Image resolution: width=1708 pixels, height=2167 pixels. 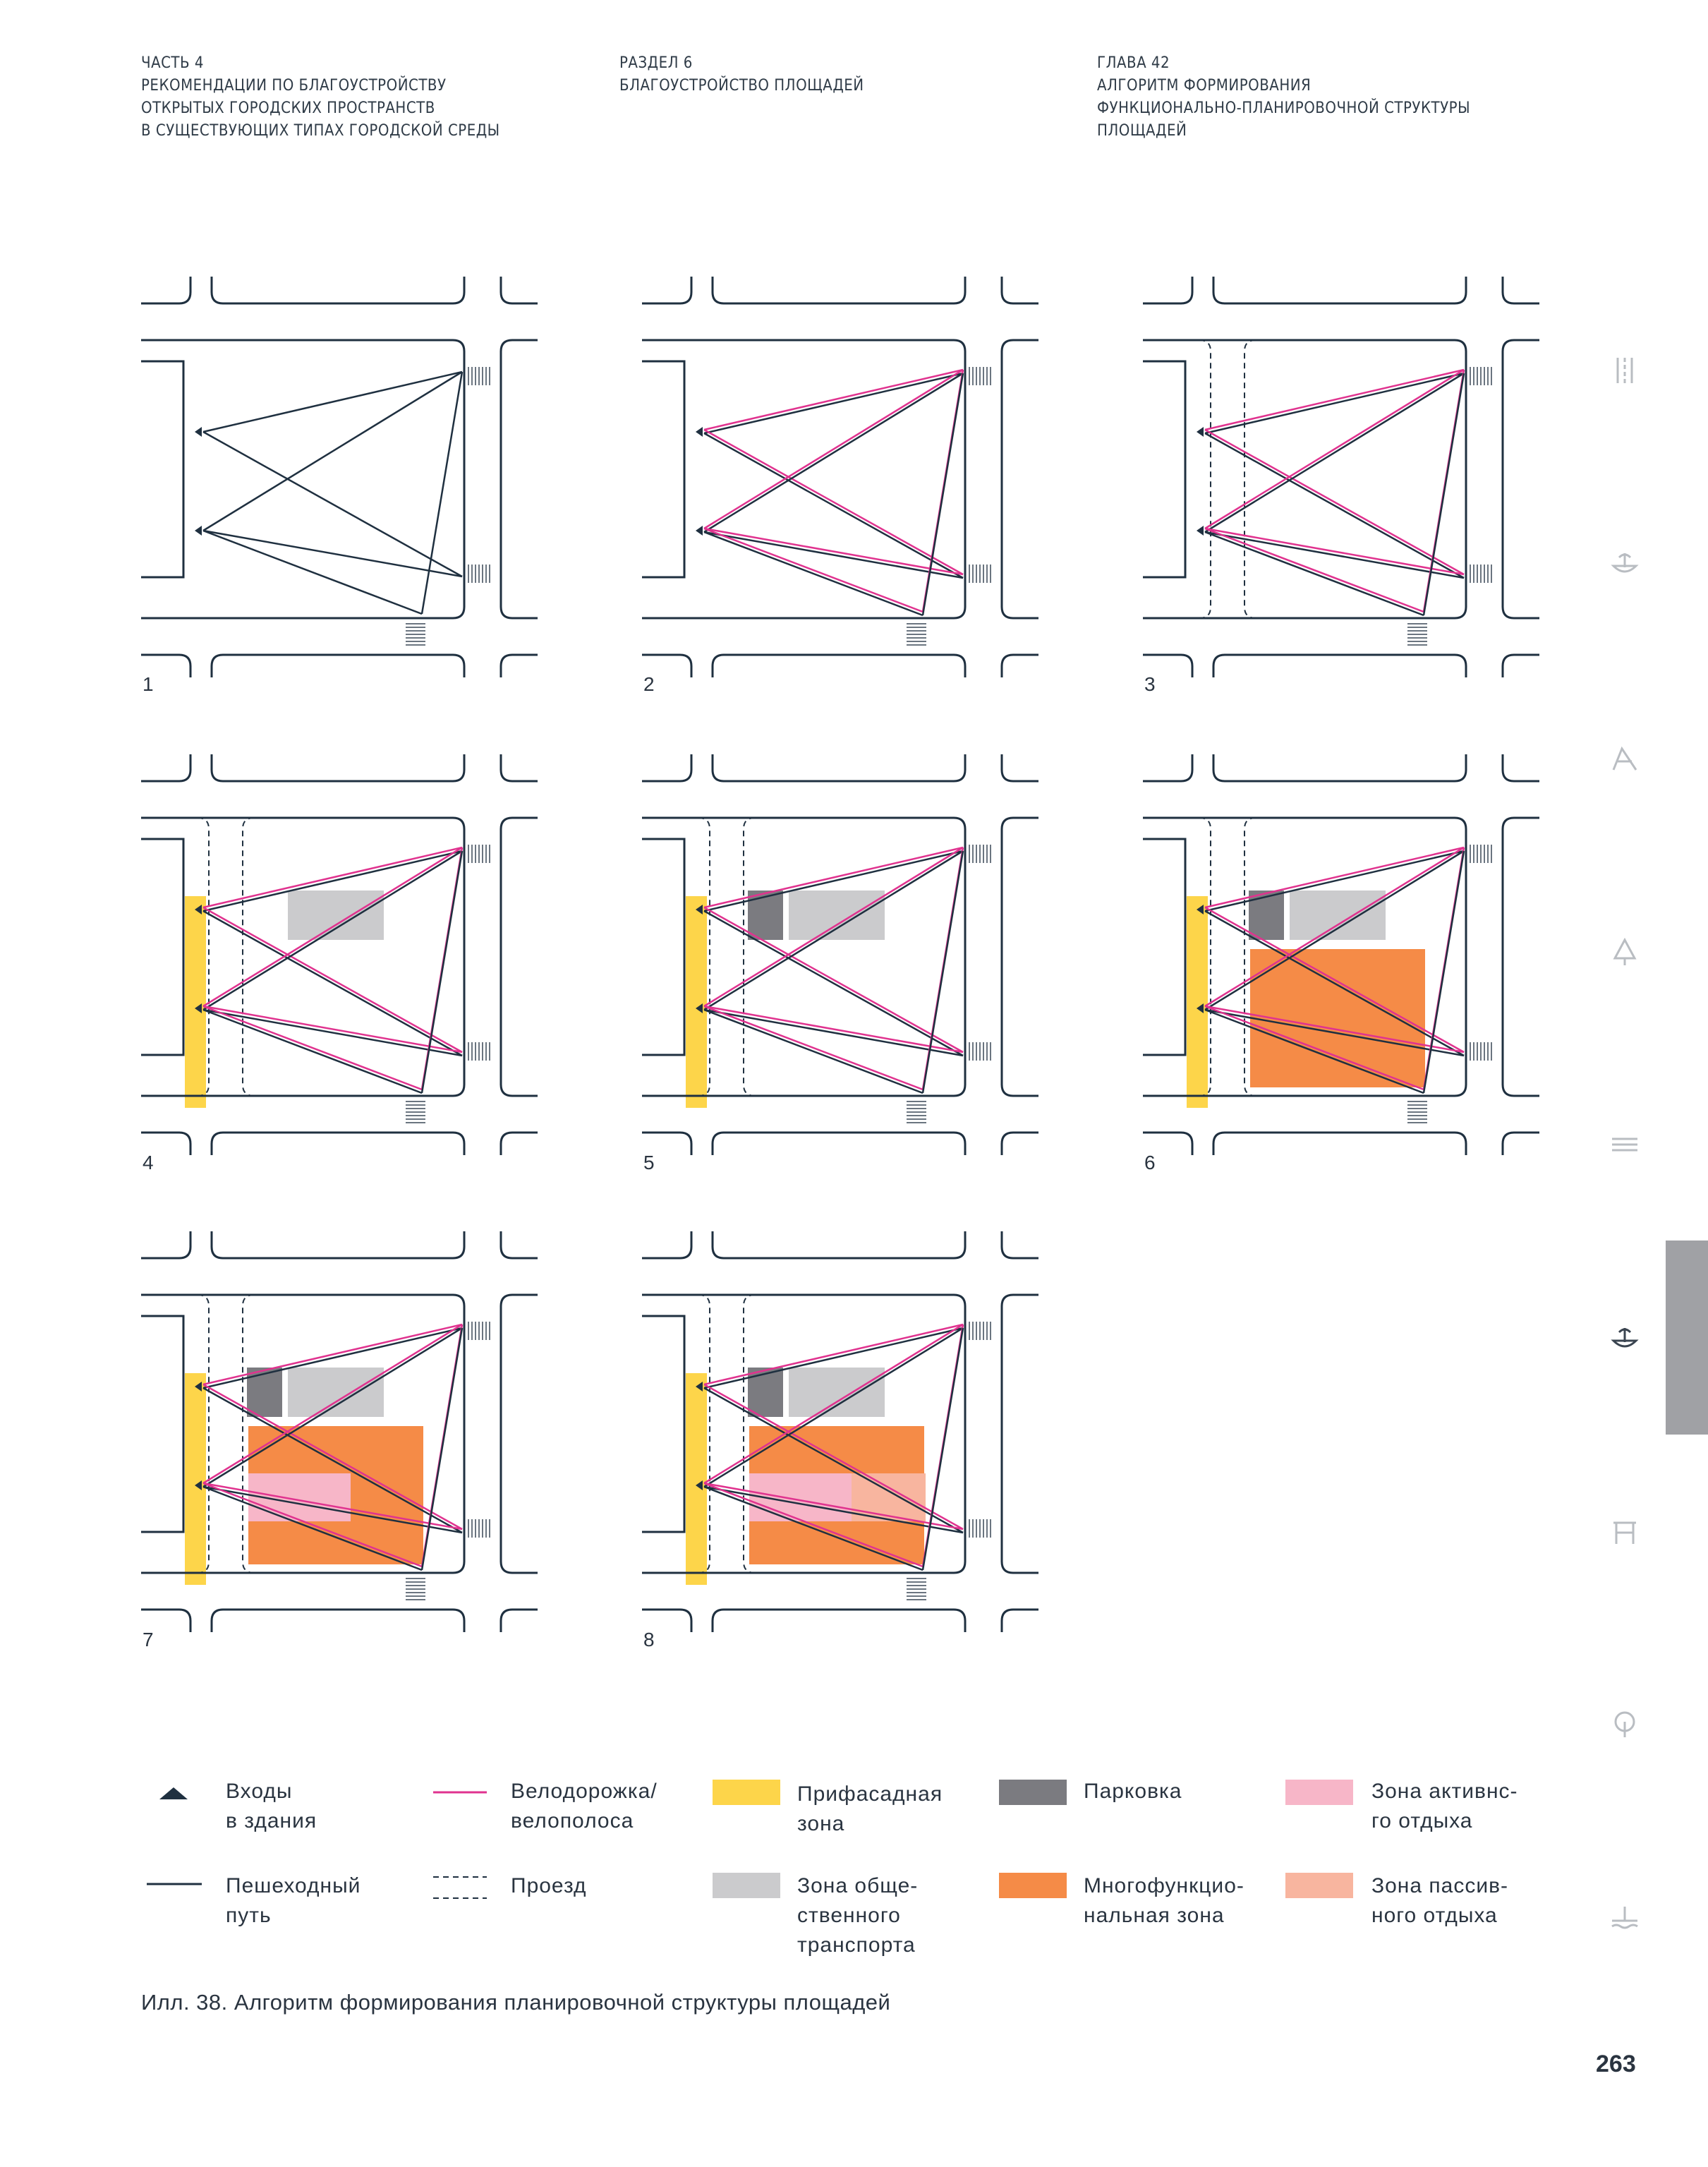 What do you see at coordinates (1616, 2064) in the screenshot?
I see `page-number: 263` at bounding box center [1616, 2064].